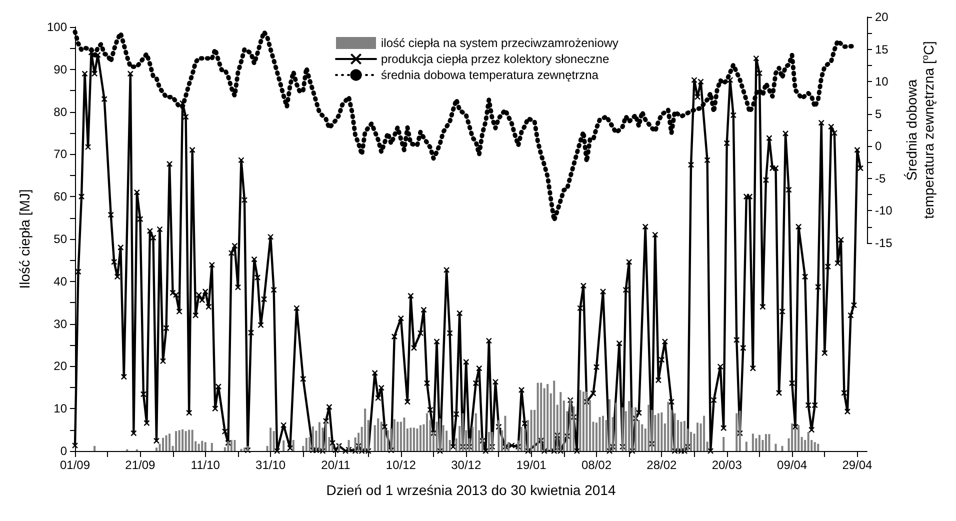 Image resolution: width=956 pixels, height=521 pixels. What do you see at coordinates (882, 17) in the screenshot?
I see `y2-tick-label: 20` at bounding box center [882, 17].